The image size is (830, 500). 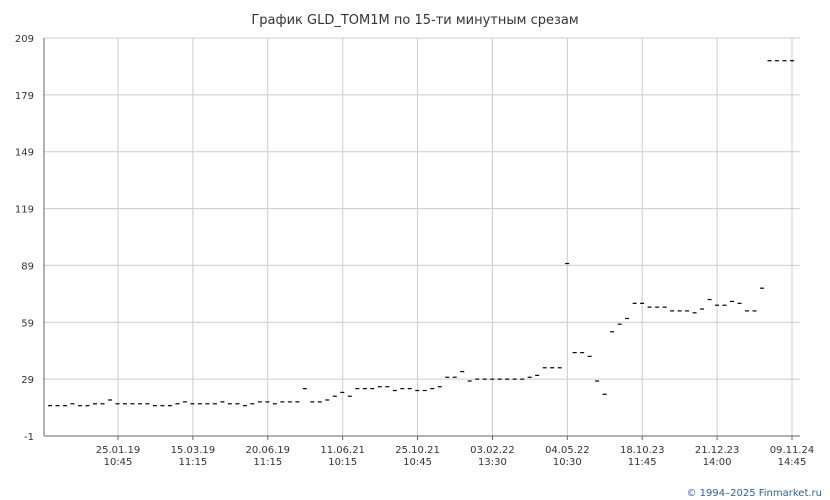 What do you see at coordinates (492, 450) in the screenshot?
I see `x-tick-date: 03.02.22` at bounding box center [492, 450].